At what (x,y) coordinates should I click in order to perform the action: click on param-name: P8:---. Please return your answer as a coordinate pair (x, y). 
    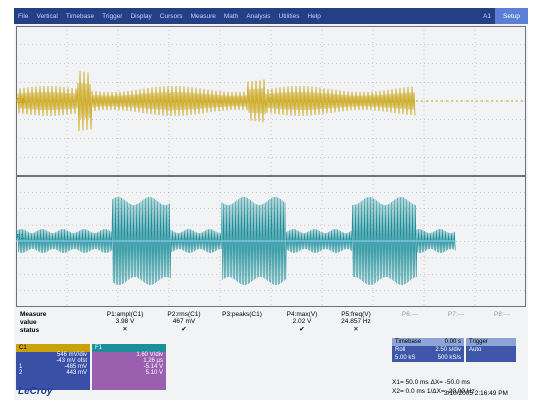
    Looking at the image, I should click on (502, 314).